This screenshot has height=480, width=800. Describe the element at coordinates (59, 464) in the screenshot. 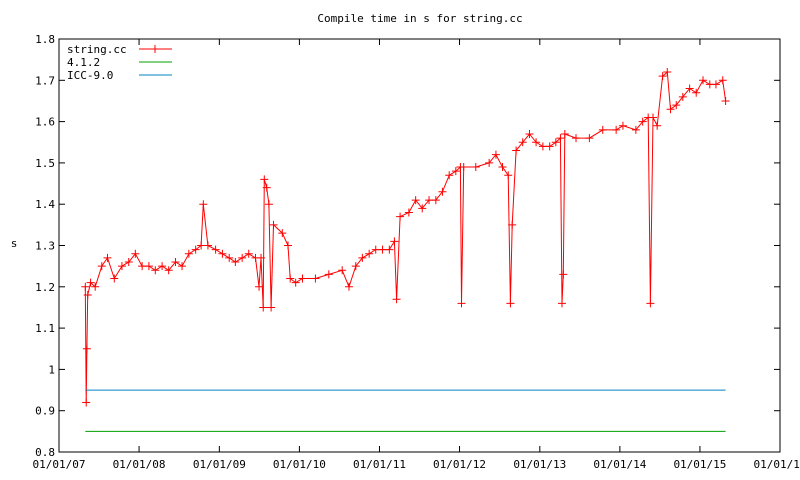

I see `x-tick-label: 01/01/07` at that location.